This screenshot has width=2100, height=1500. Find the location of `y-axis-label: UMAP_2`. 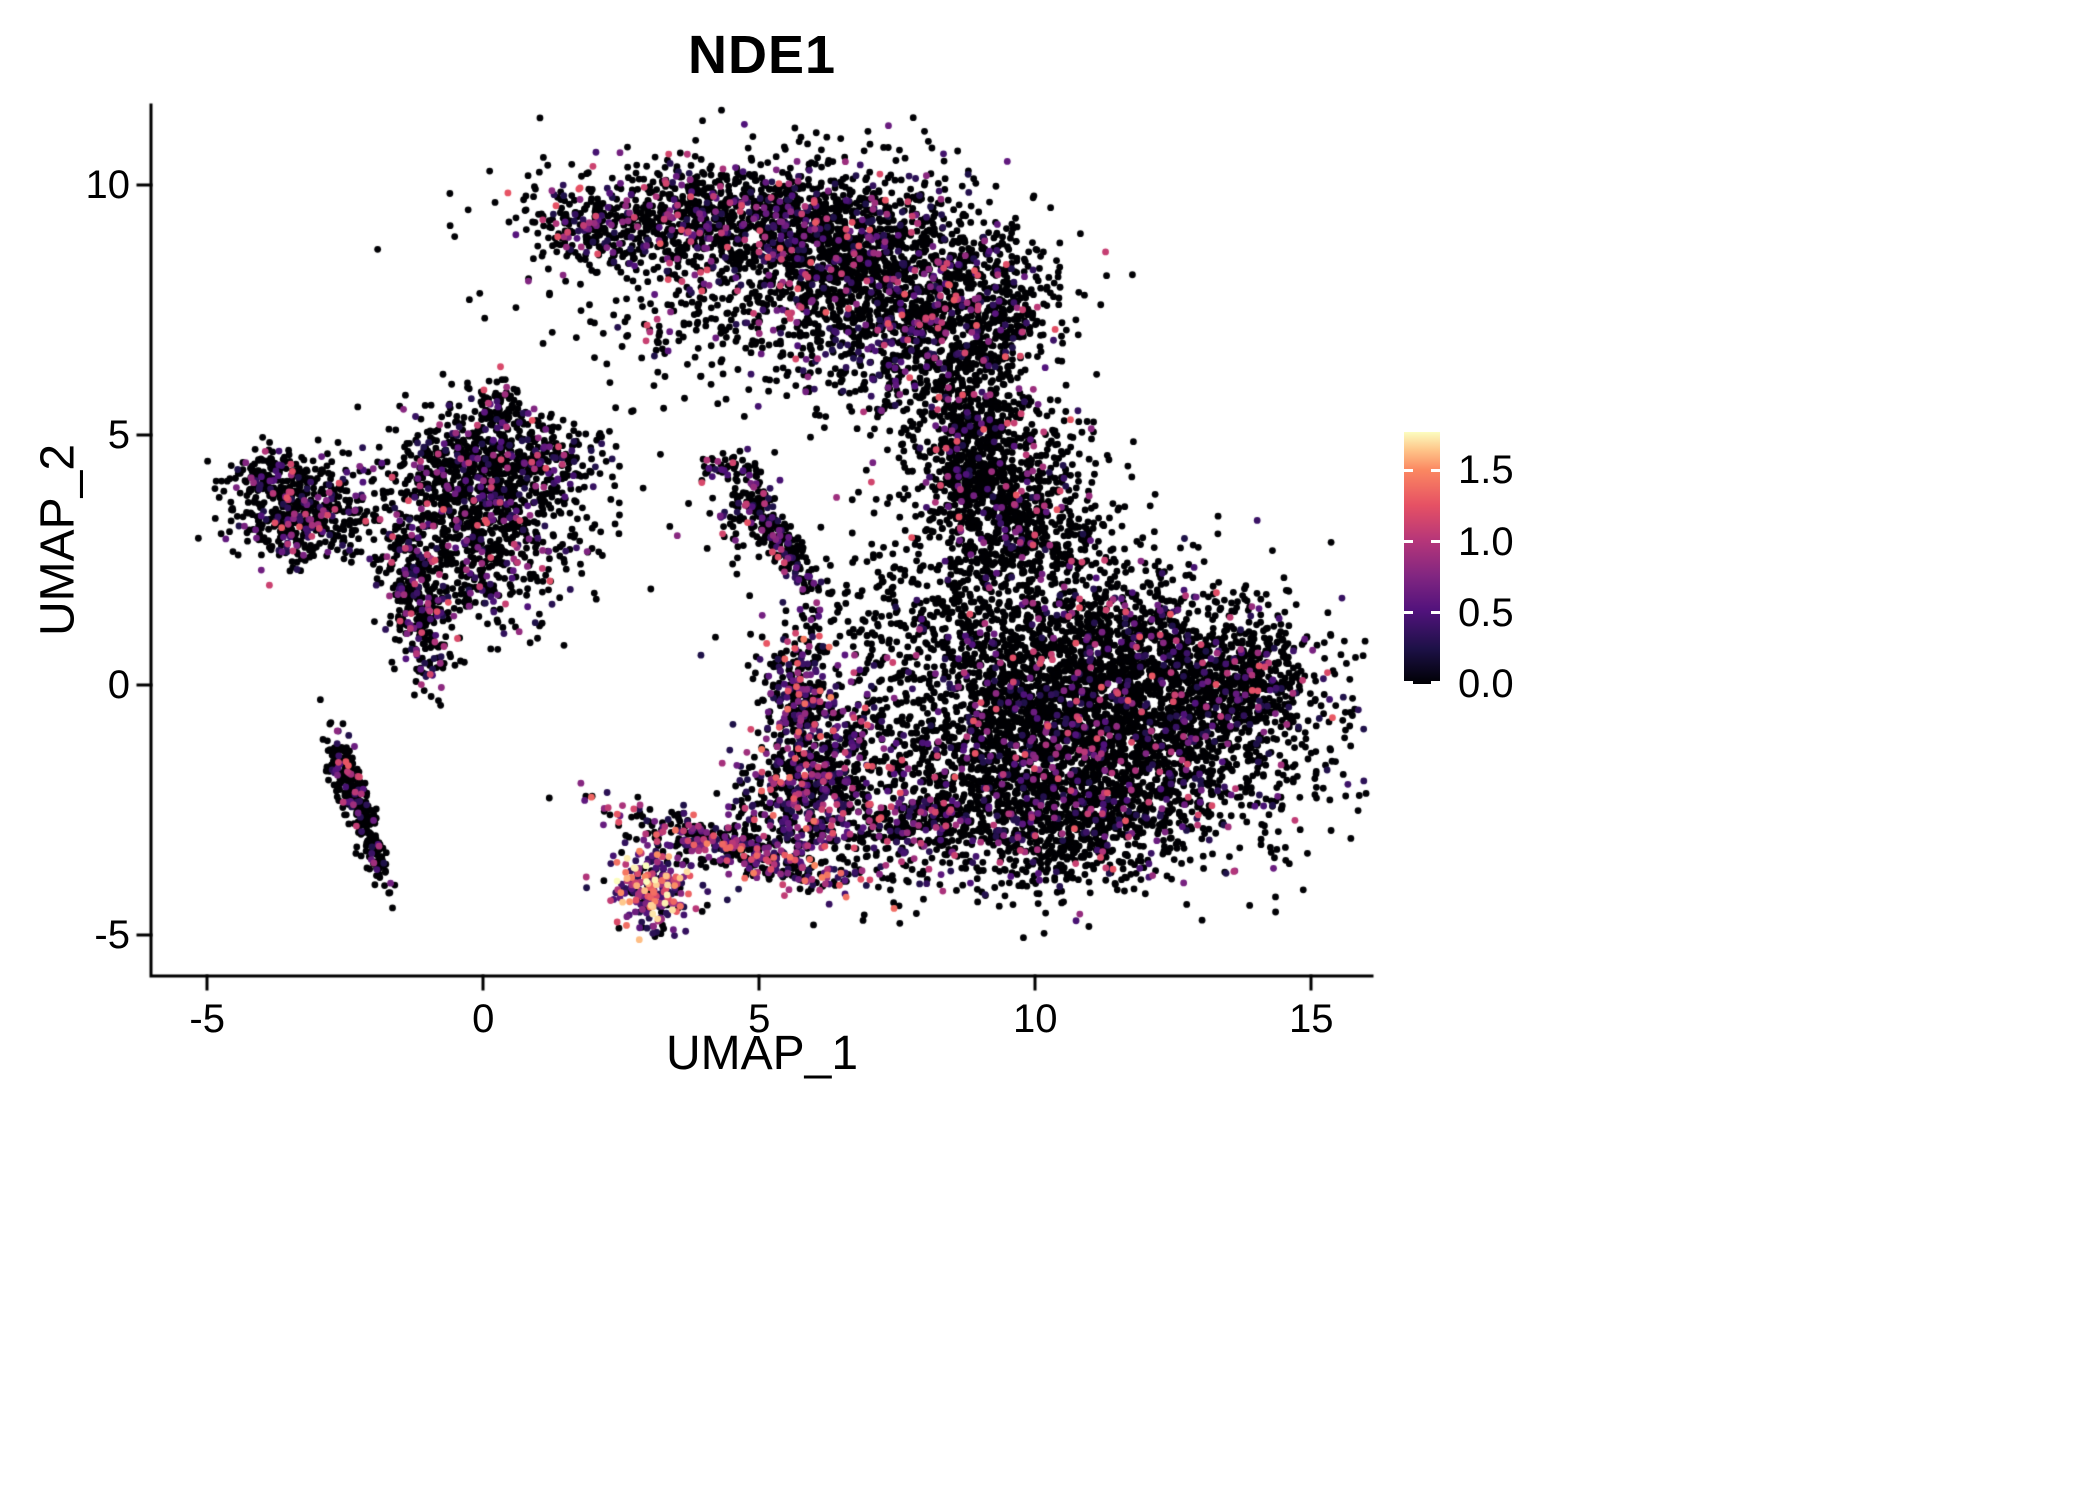

y-axis-label: UMAP_2 is located at coordinates (58, 540).